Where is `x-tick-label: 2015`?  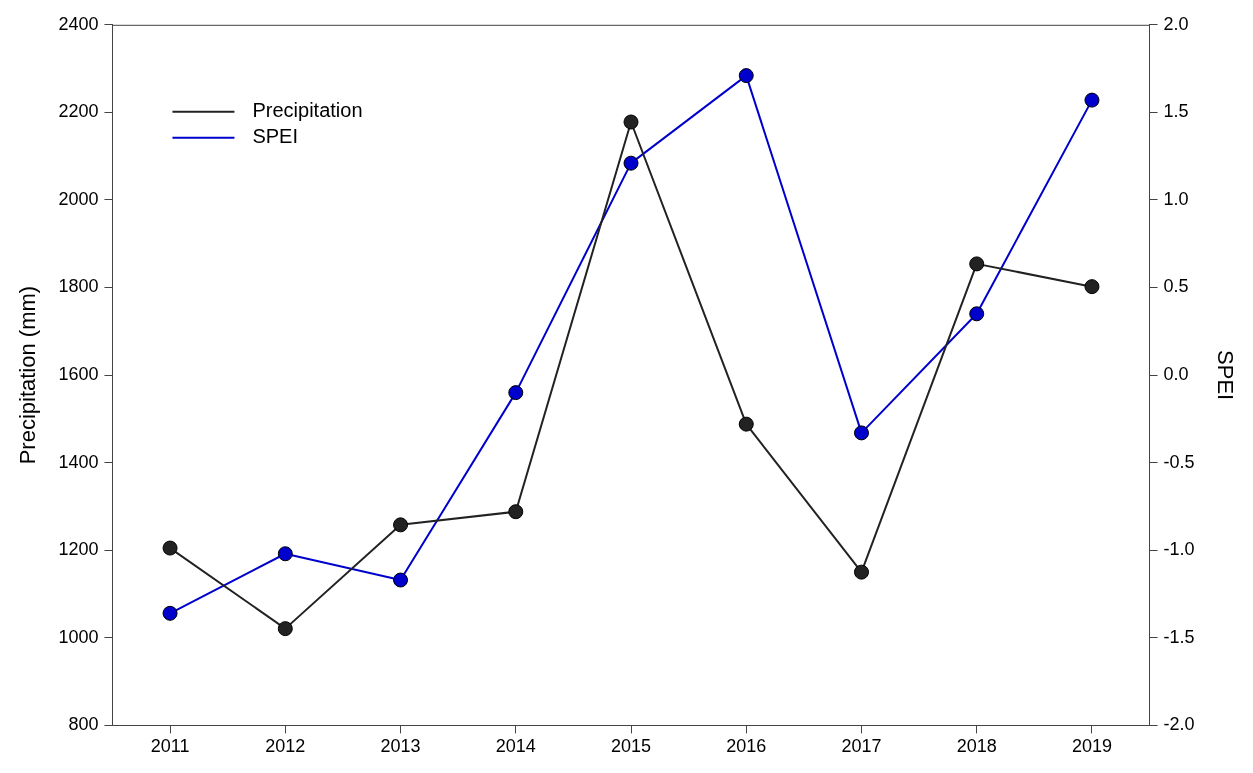
x-tick-label: 2015 is located at coordinates (631, 746).